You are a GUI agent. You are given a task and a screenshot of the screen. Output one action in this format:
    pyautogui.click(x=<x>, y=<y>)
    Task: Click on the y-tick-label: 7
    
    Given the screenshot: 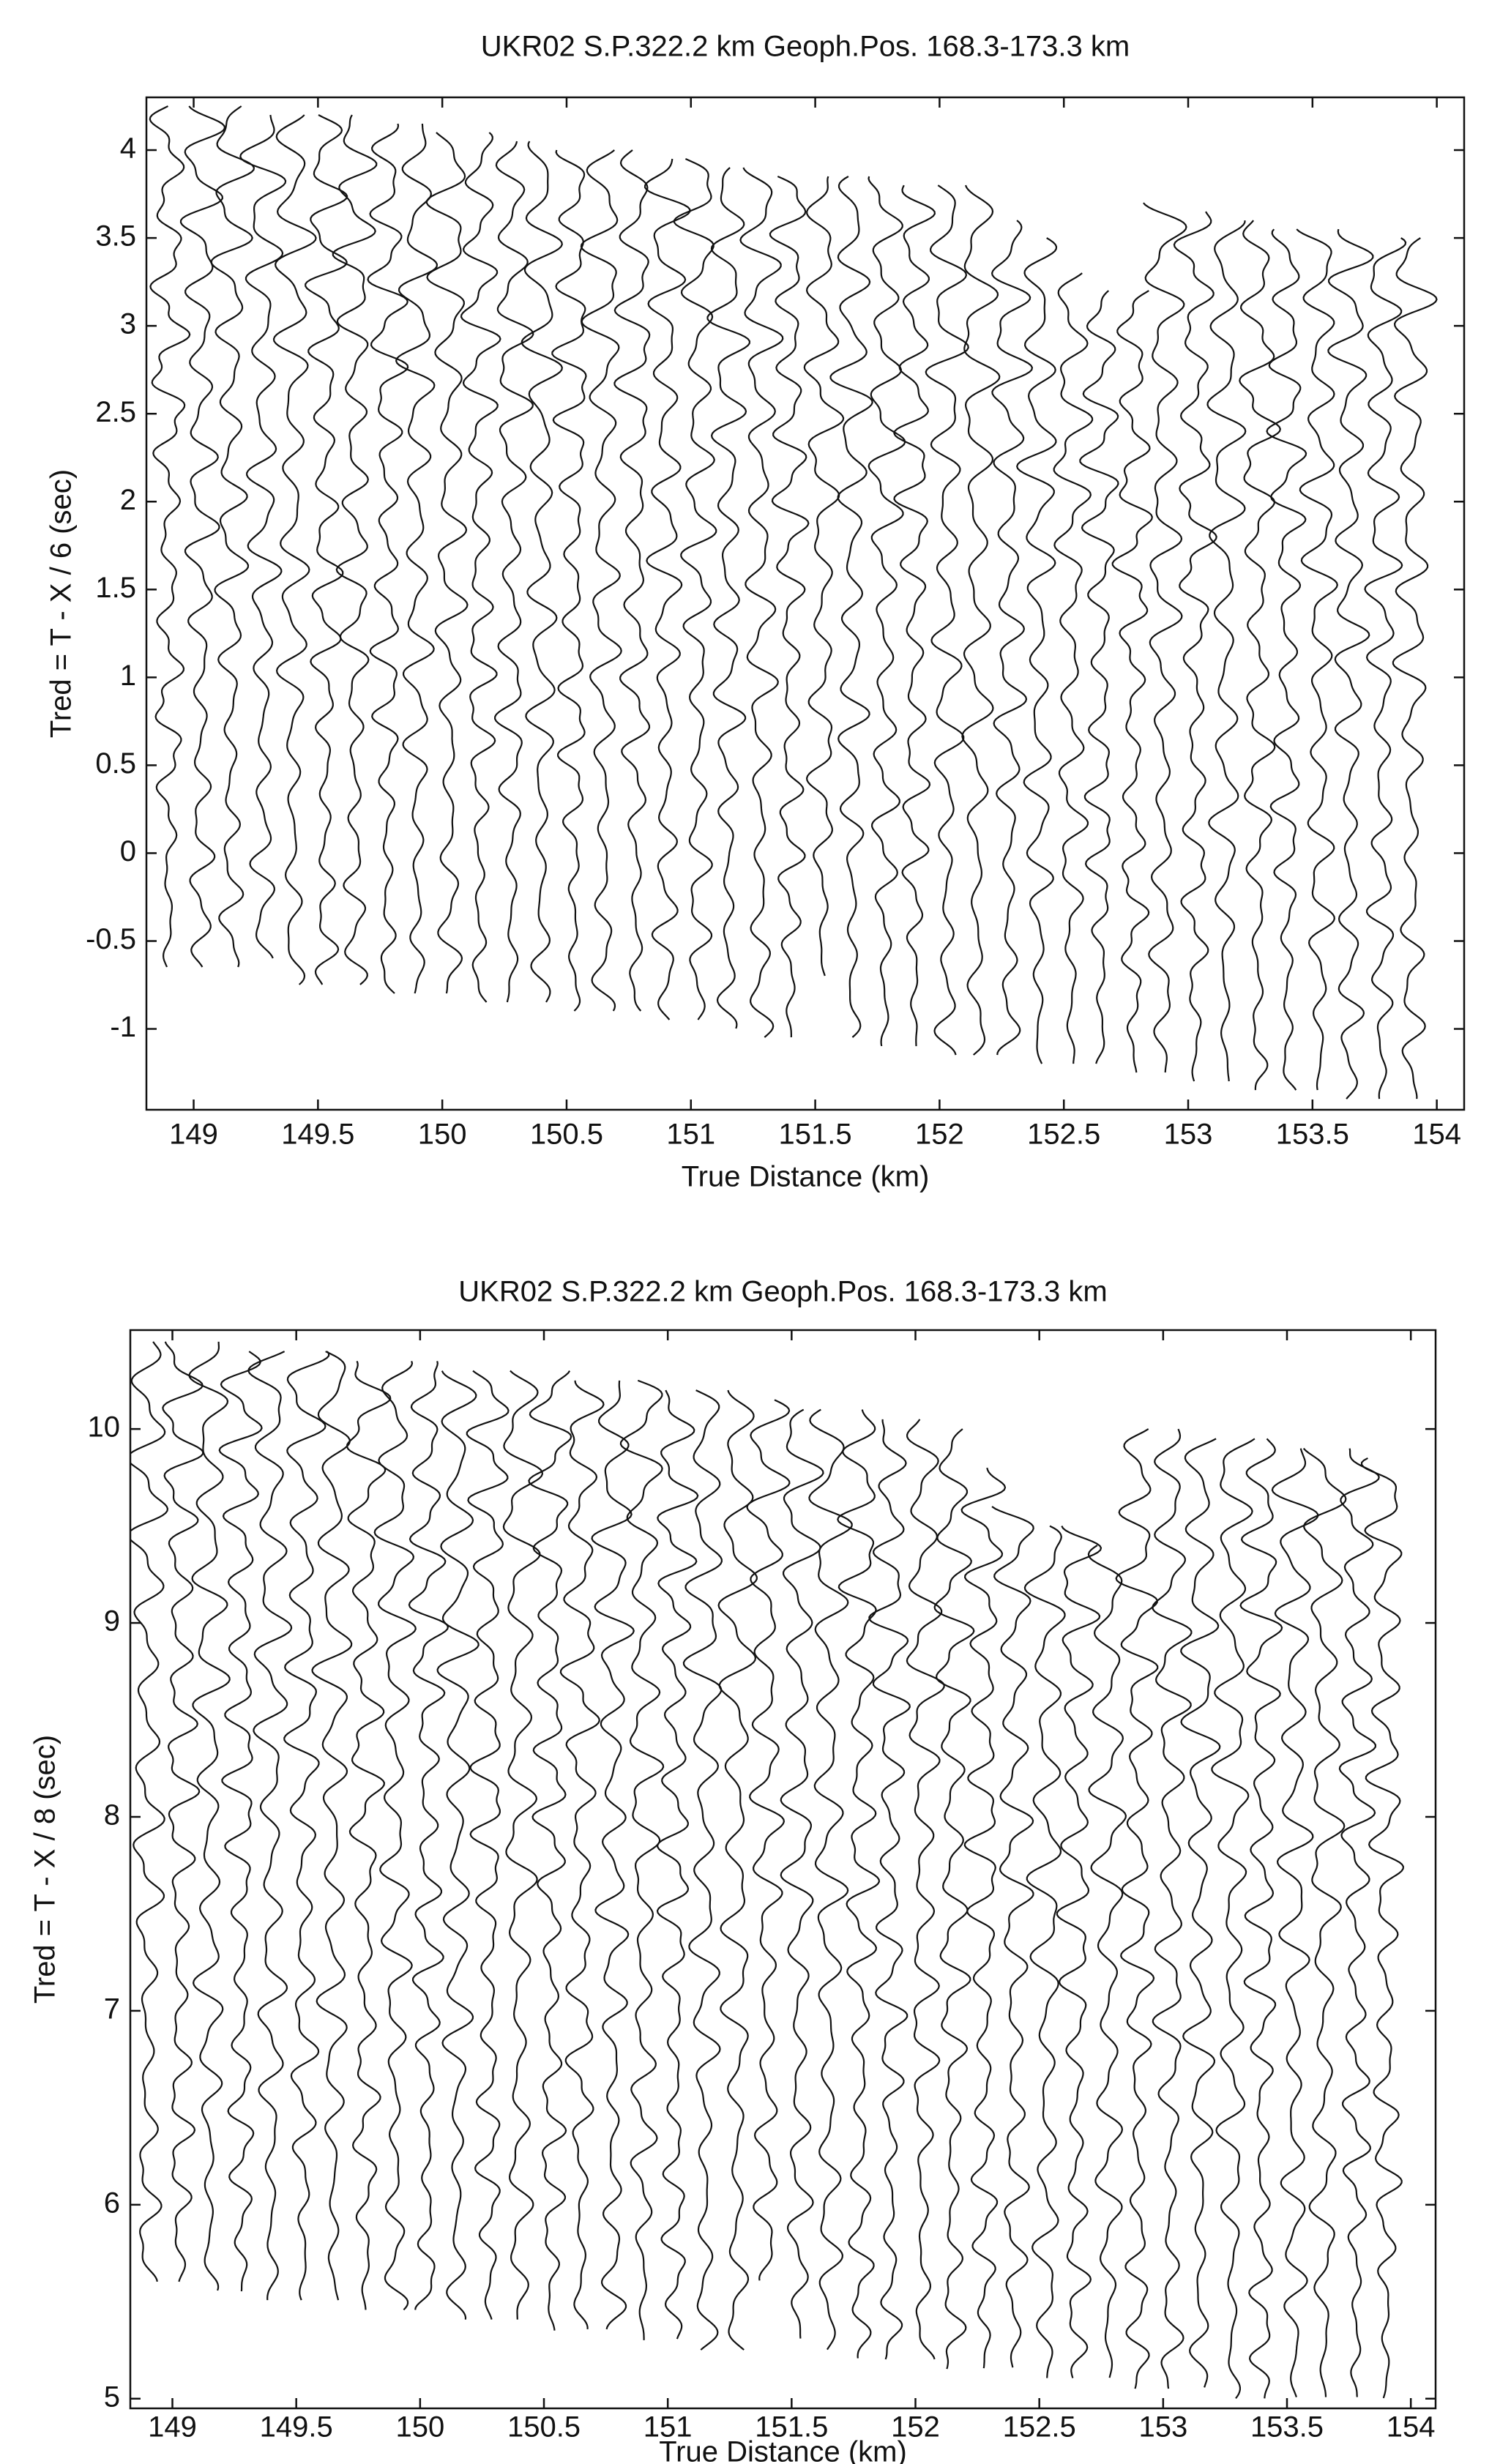 What is the action you would take?
    pyautogui.click(x=112, y=2009)
    